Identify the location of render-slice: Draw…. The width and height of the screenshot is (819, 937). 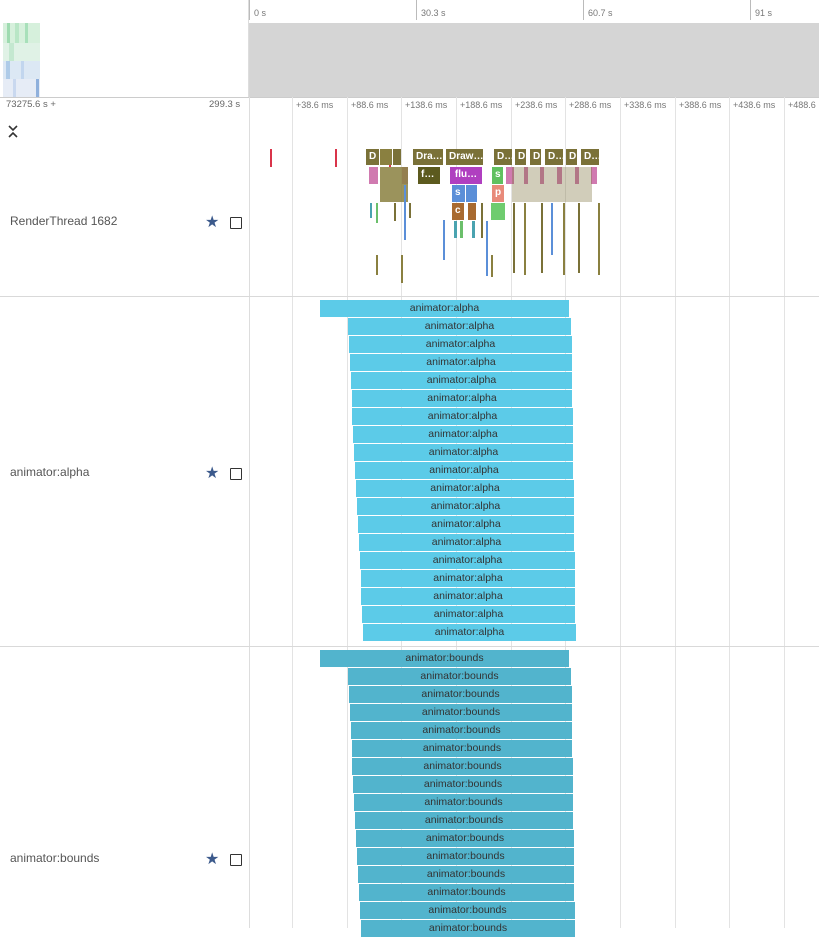
(464, 157).